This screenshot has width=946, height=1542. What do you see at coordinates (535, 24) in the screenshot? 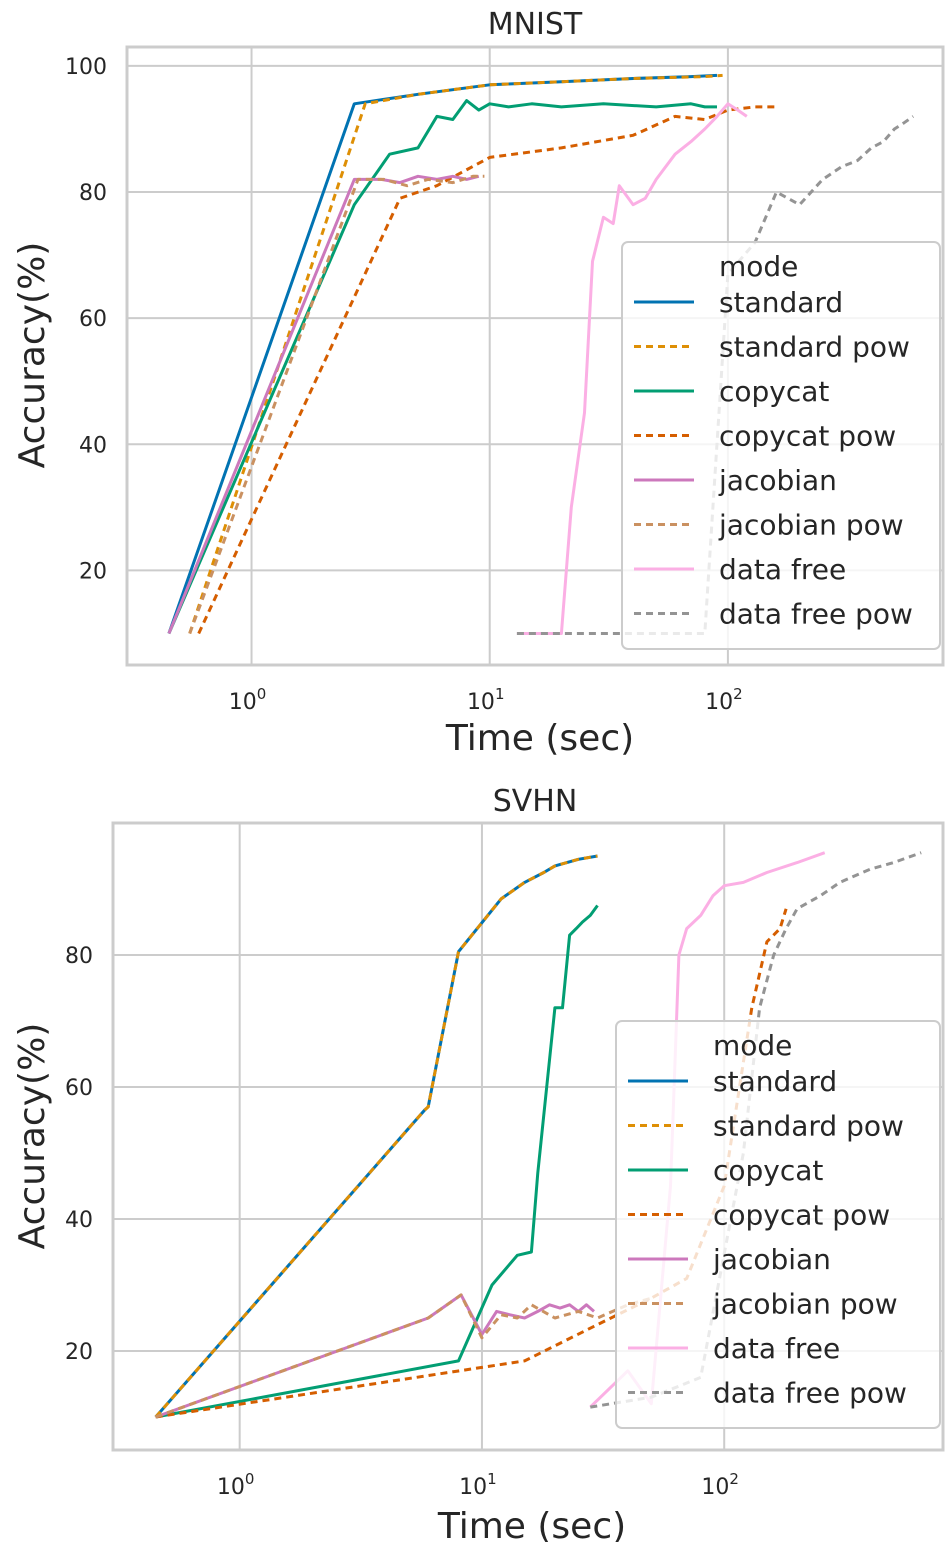
I see `chart-title: MNIST` at bounding box center [535, 24].